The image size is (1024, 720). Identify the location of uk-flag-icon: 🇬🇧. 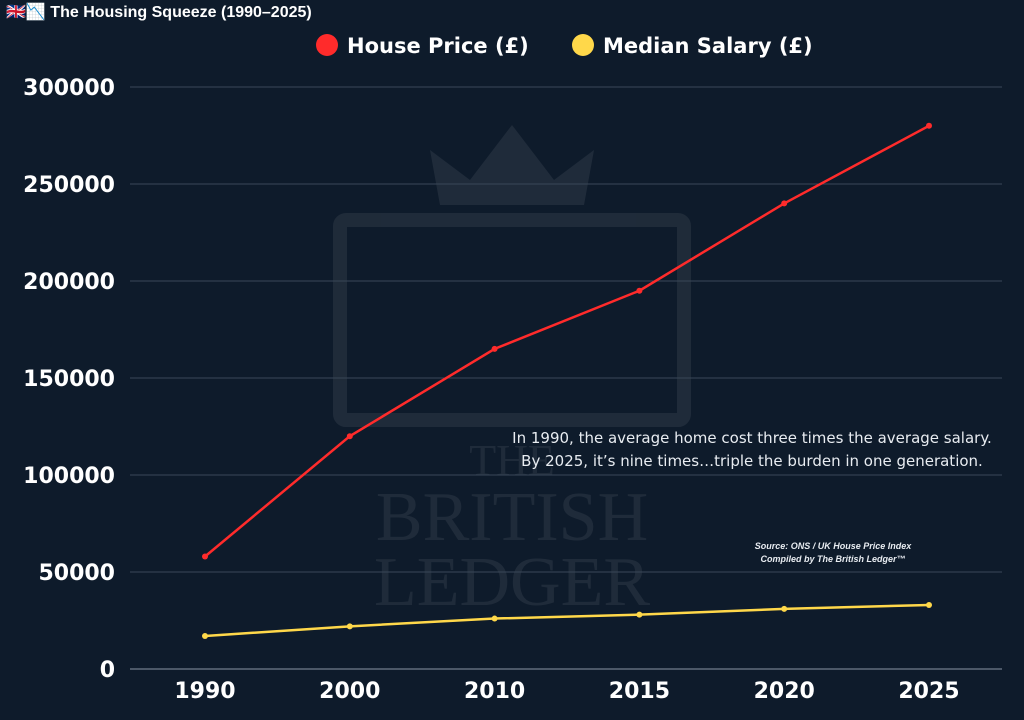
(16, 12).